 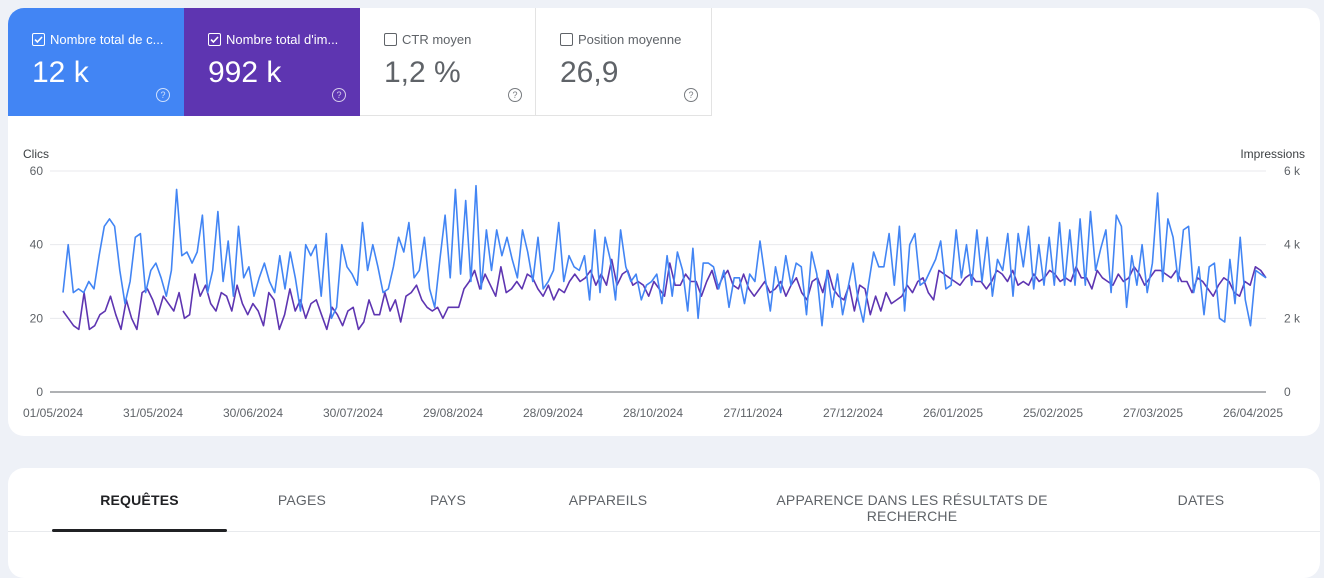 I want to click on x-tick-label: 31/05/2024, so click(x=153, y=413).